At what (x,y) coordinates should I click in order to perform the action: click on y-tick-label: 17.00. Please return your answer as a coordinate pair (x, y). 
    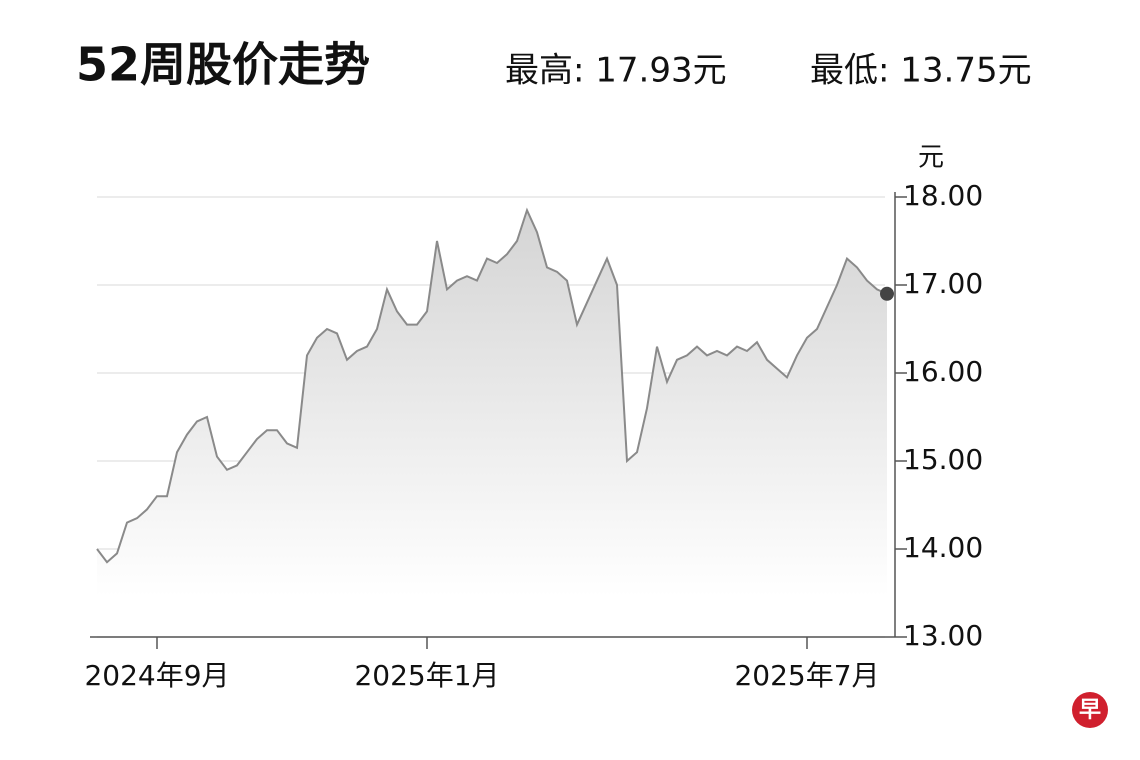
    Looking at the image, I should click on (943, 283).